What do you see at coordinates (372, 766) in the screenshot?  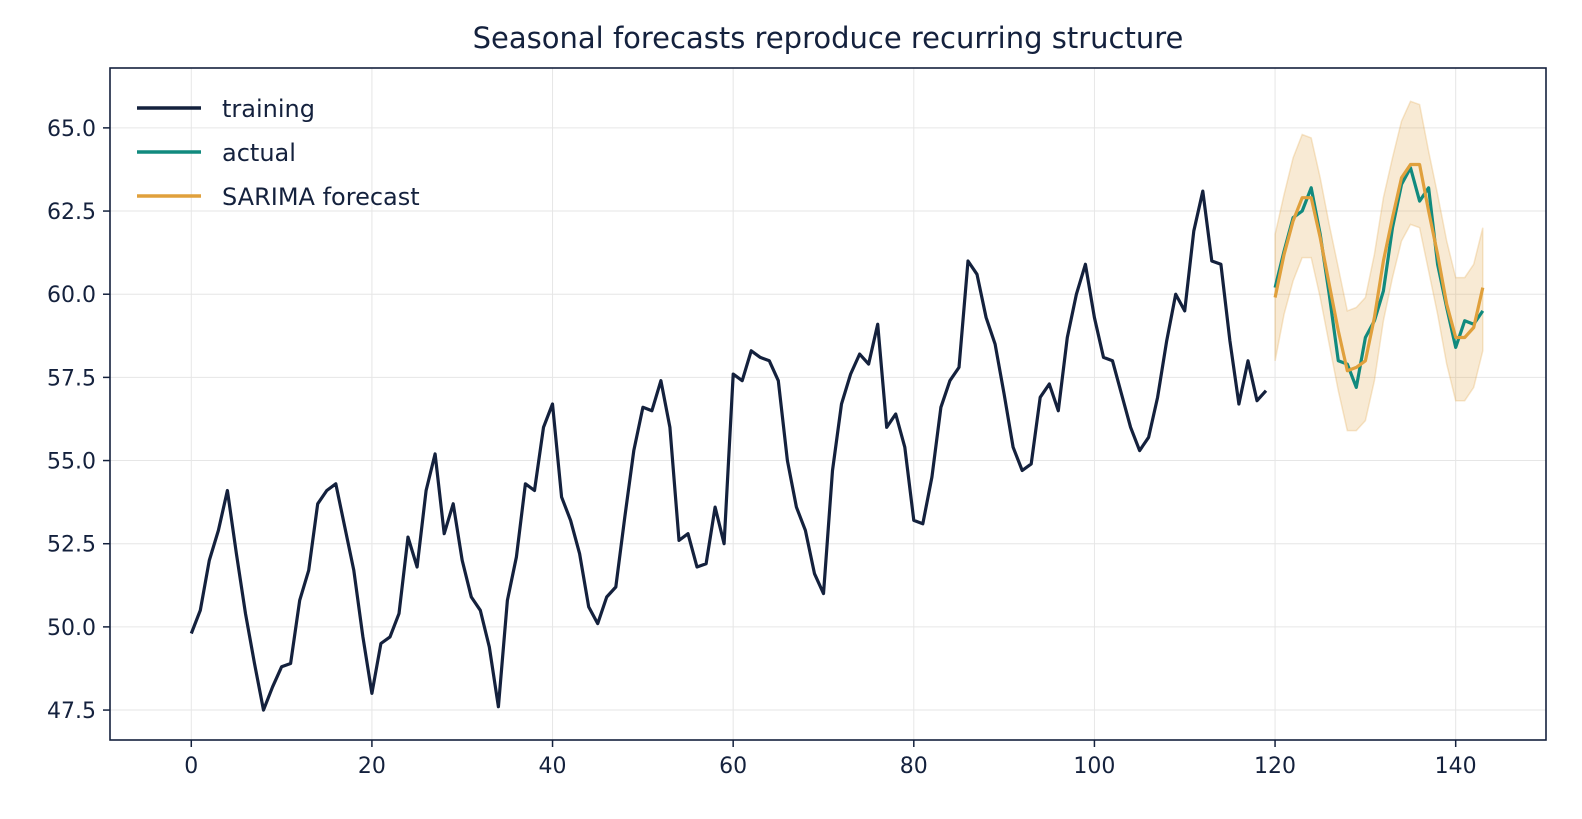 I see `x-tick-label: 20` at bounding box center [372, 766].